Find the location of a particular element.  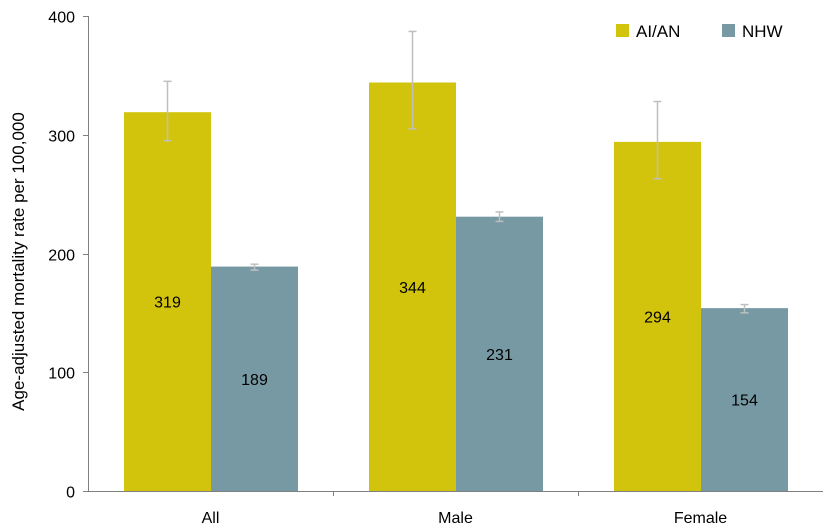

y-tick-label: 200 is located at coordinates (61, 256).